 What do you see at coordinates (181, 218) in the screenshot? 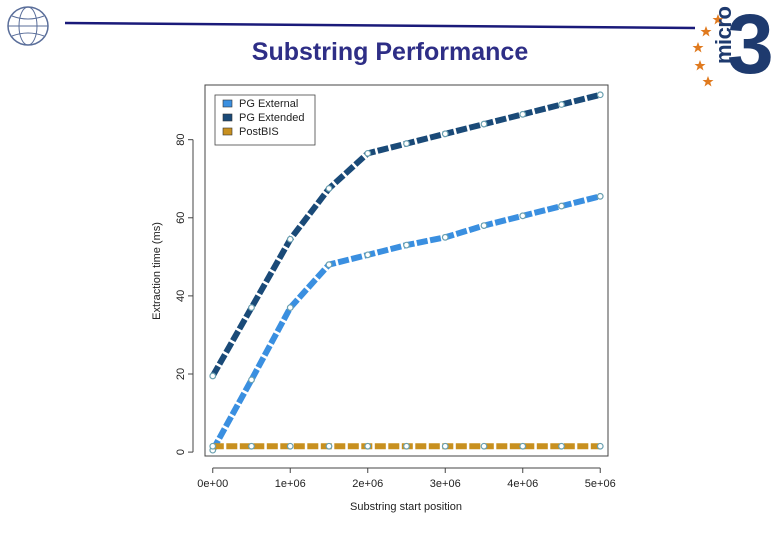
I see `y-tick-label: 60` at bounding box center [181, 218].